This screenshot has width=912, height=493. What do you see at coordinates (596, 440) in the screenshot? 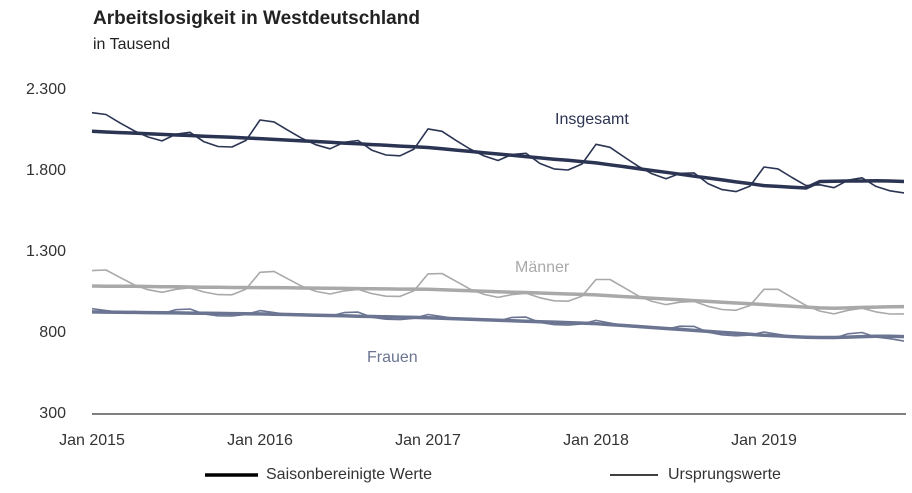
I see `x-tick-label: Jan 2018` at bounding box center [596, 440].